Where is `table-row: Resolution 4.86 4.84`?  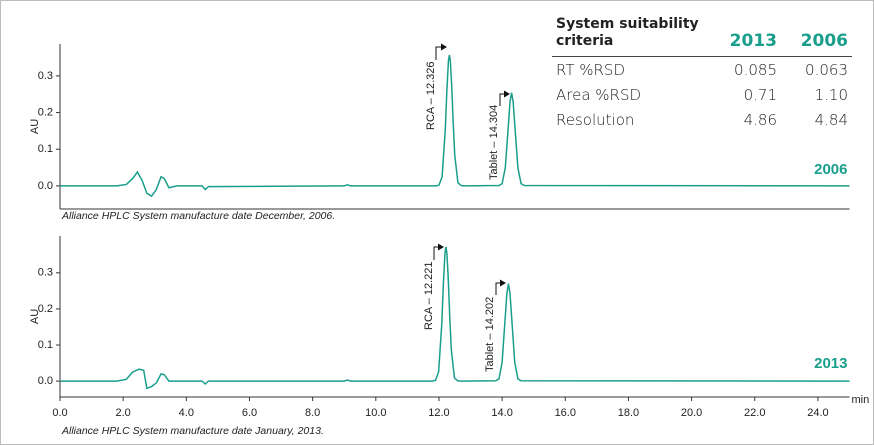 table-row: Resolution 4.86 4.84 is located at coordinates (702, 119).